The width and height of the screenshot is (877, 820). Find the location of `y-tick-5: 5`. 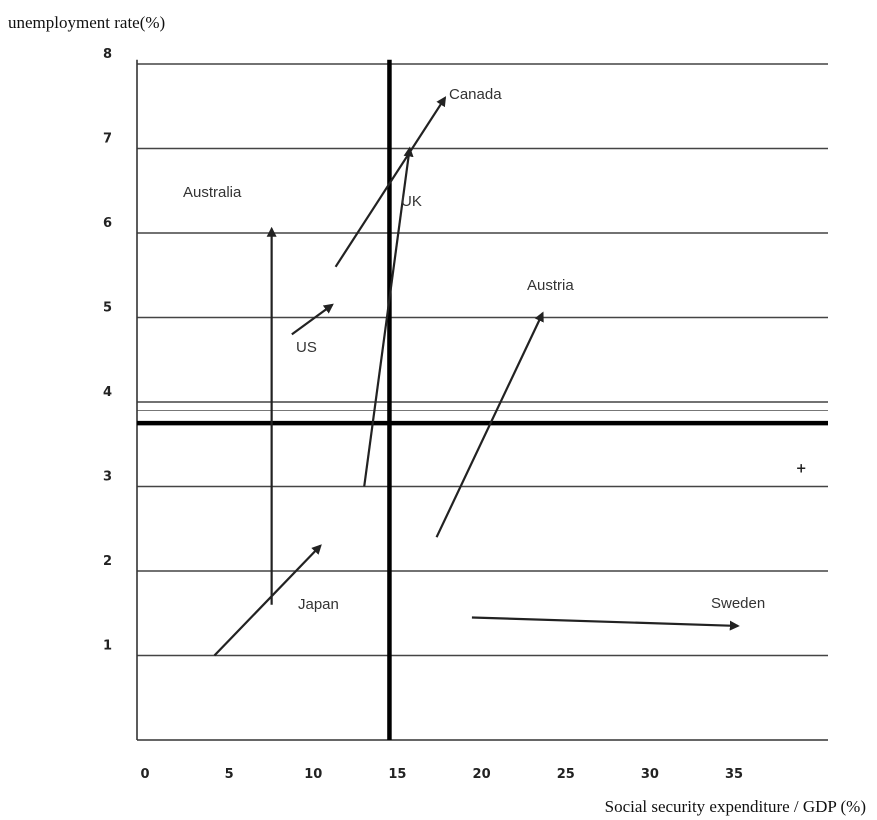

y-tick-5: 5 is located at coordinates (107, 308).